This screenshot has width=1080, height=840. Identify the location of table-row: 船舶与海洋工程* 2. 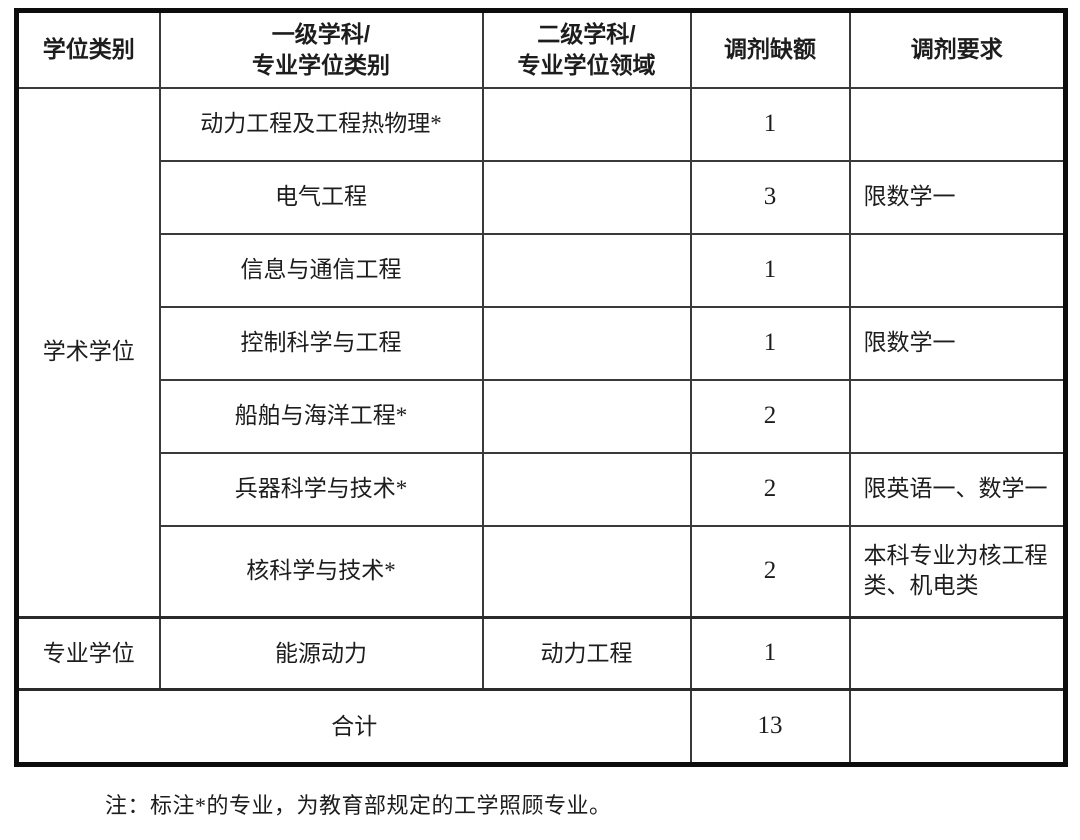
(542, 416).